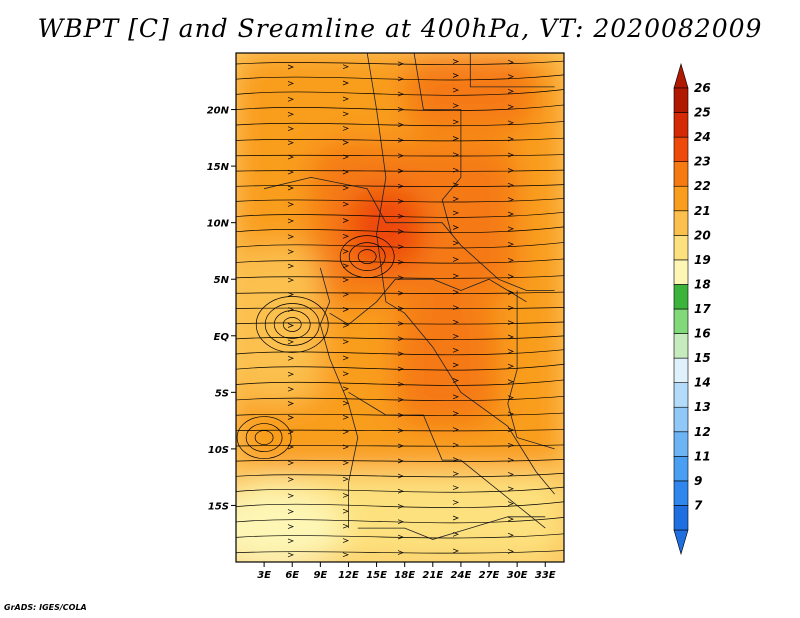 This screenshot has height=618, width=800. I want to click on colorbar-label: 14, so click(702, 383).